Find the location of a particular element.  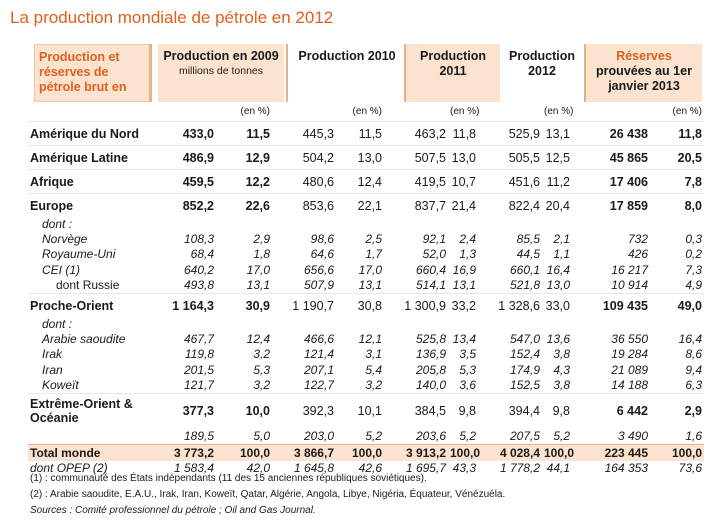

value-cell: 433,0 is located at coordinates (186, 133).